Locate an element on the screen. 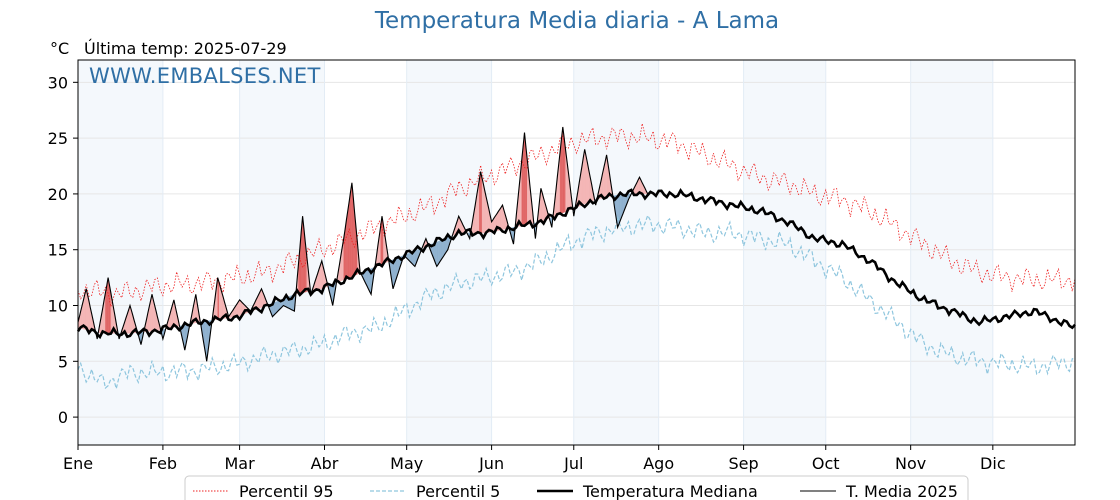 The width and height of the screenshot is (1120, 500). y-tick-label: 0 is located at coordinates (63, 417).